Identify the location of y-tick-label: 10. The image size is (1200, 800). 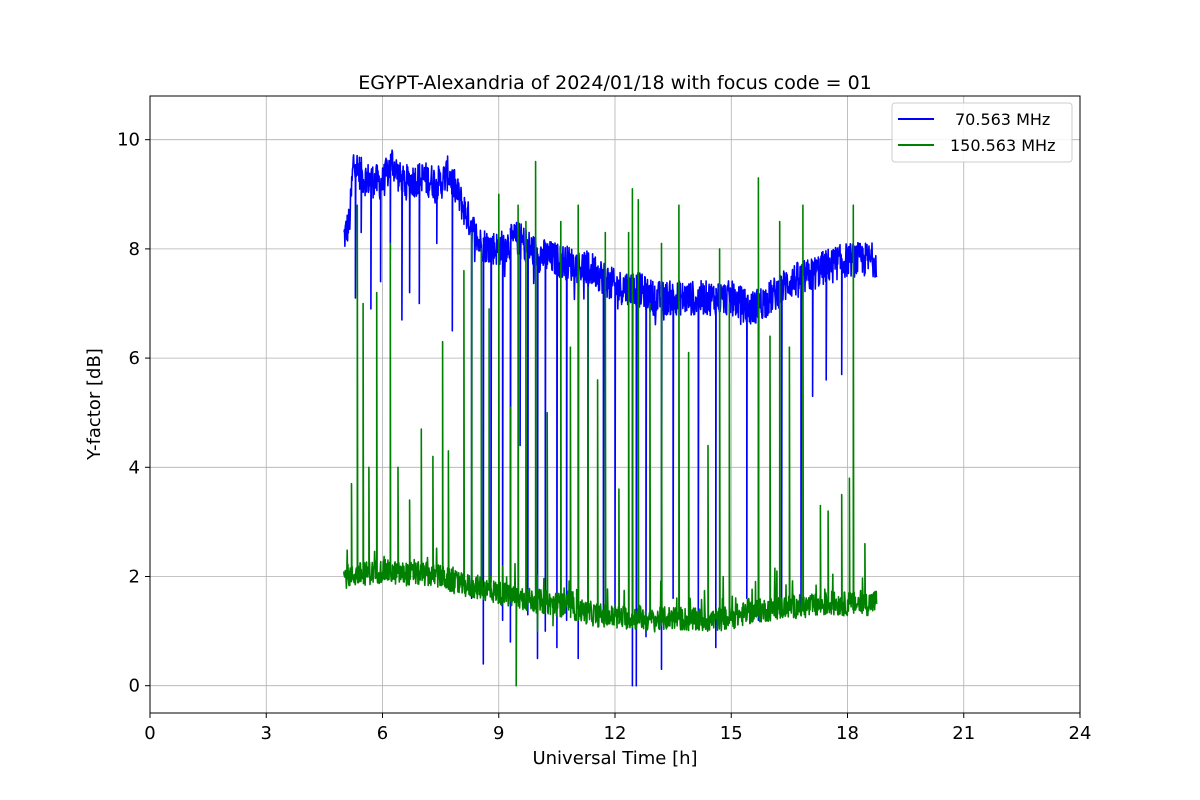
(128, 140).